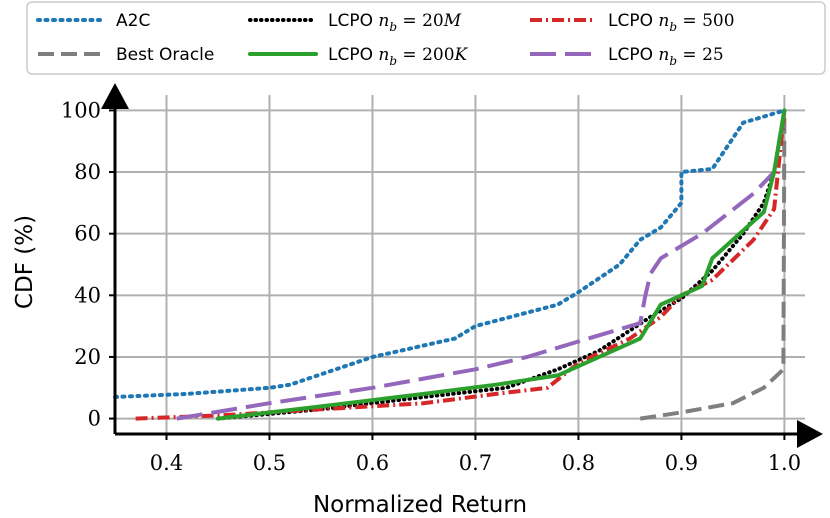 This screenshot has height=518, width=830. Describe the element at coordinates (372, 463) in the screenshot. I see `x-tick-label: 0.6` at that location.